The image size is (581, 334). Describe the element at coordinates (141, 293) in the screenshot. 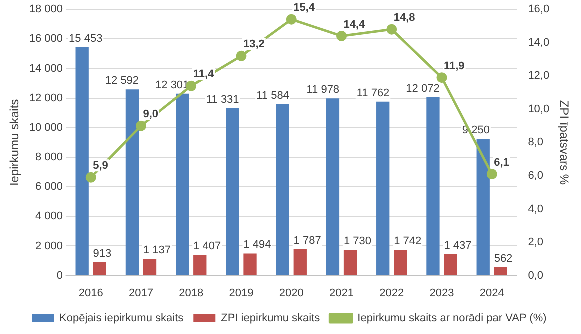

I see `x-tick-label: 2017` at that location.